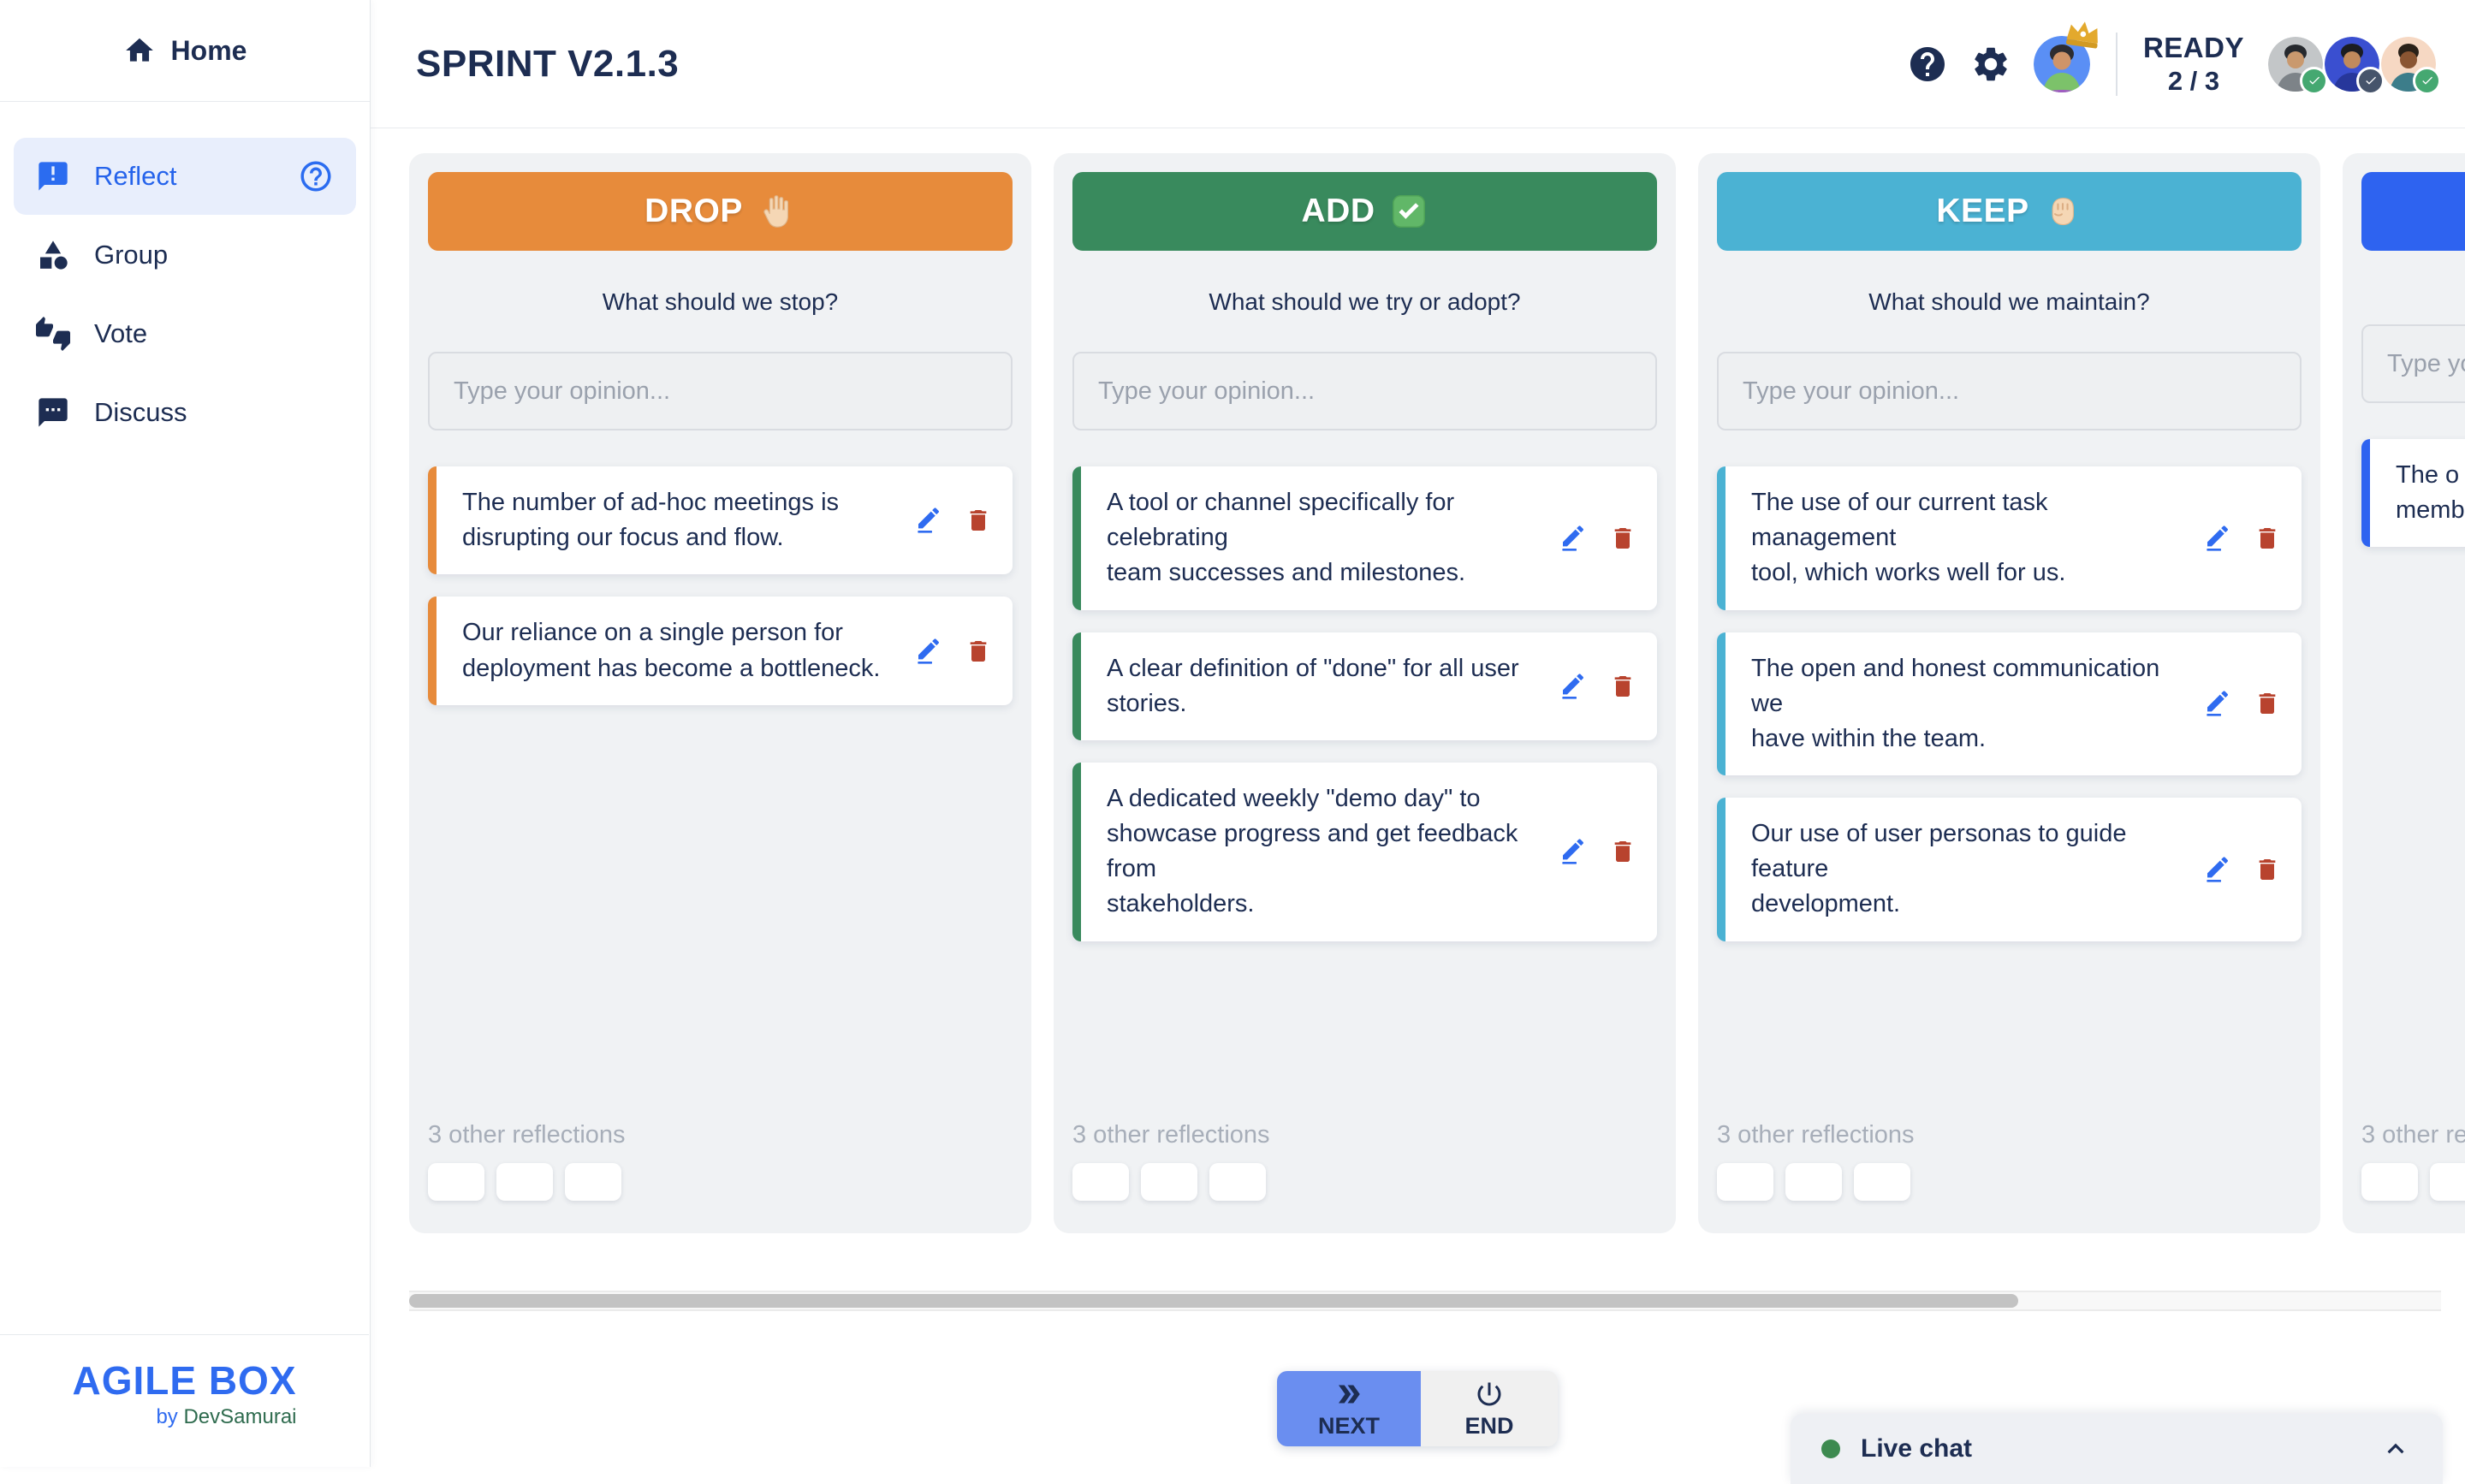 This screenshot has width=2465, height=1484. I want to click on column-question: What should we maintain?, so click(2009, 302).